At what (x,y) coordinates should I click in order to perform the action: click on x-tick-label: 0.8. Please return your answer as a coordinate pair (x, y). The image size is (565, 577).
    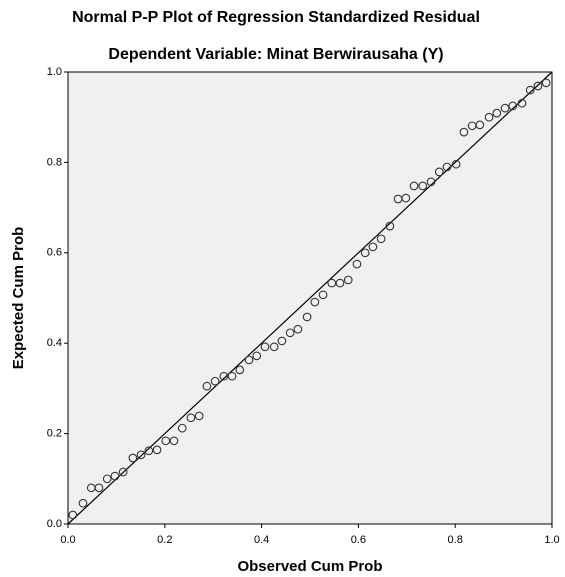
    Looking at the image, I should click on (455, 540).